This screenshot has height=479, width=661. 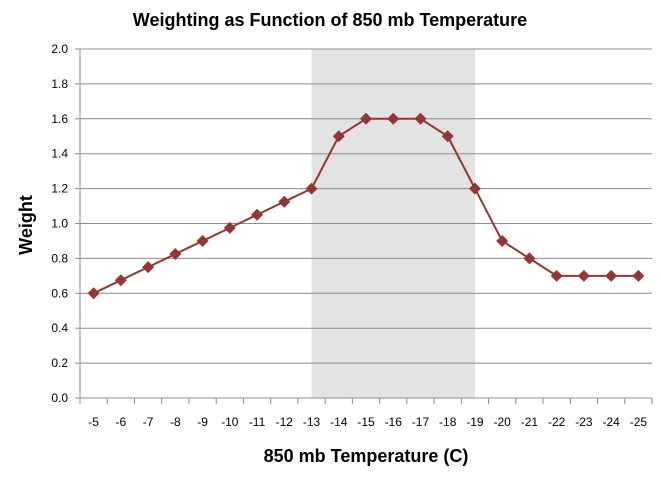 I want to click on x-tick-label: -7, so click(x=148, y=422).